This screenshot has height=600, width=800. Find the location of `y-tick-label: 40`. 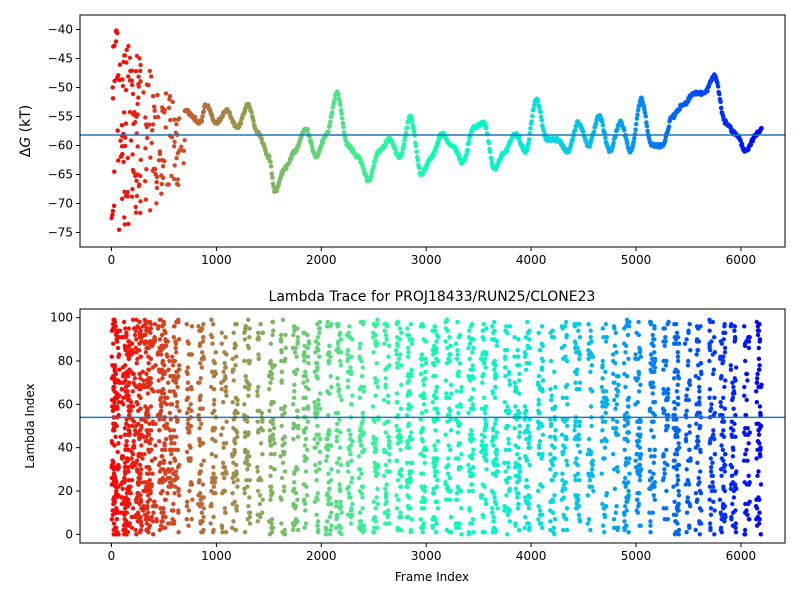

y-tick-label: 40 is located at coordinates (65, 448).